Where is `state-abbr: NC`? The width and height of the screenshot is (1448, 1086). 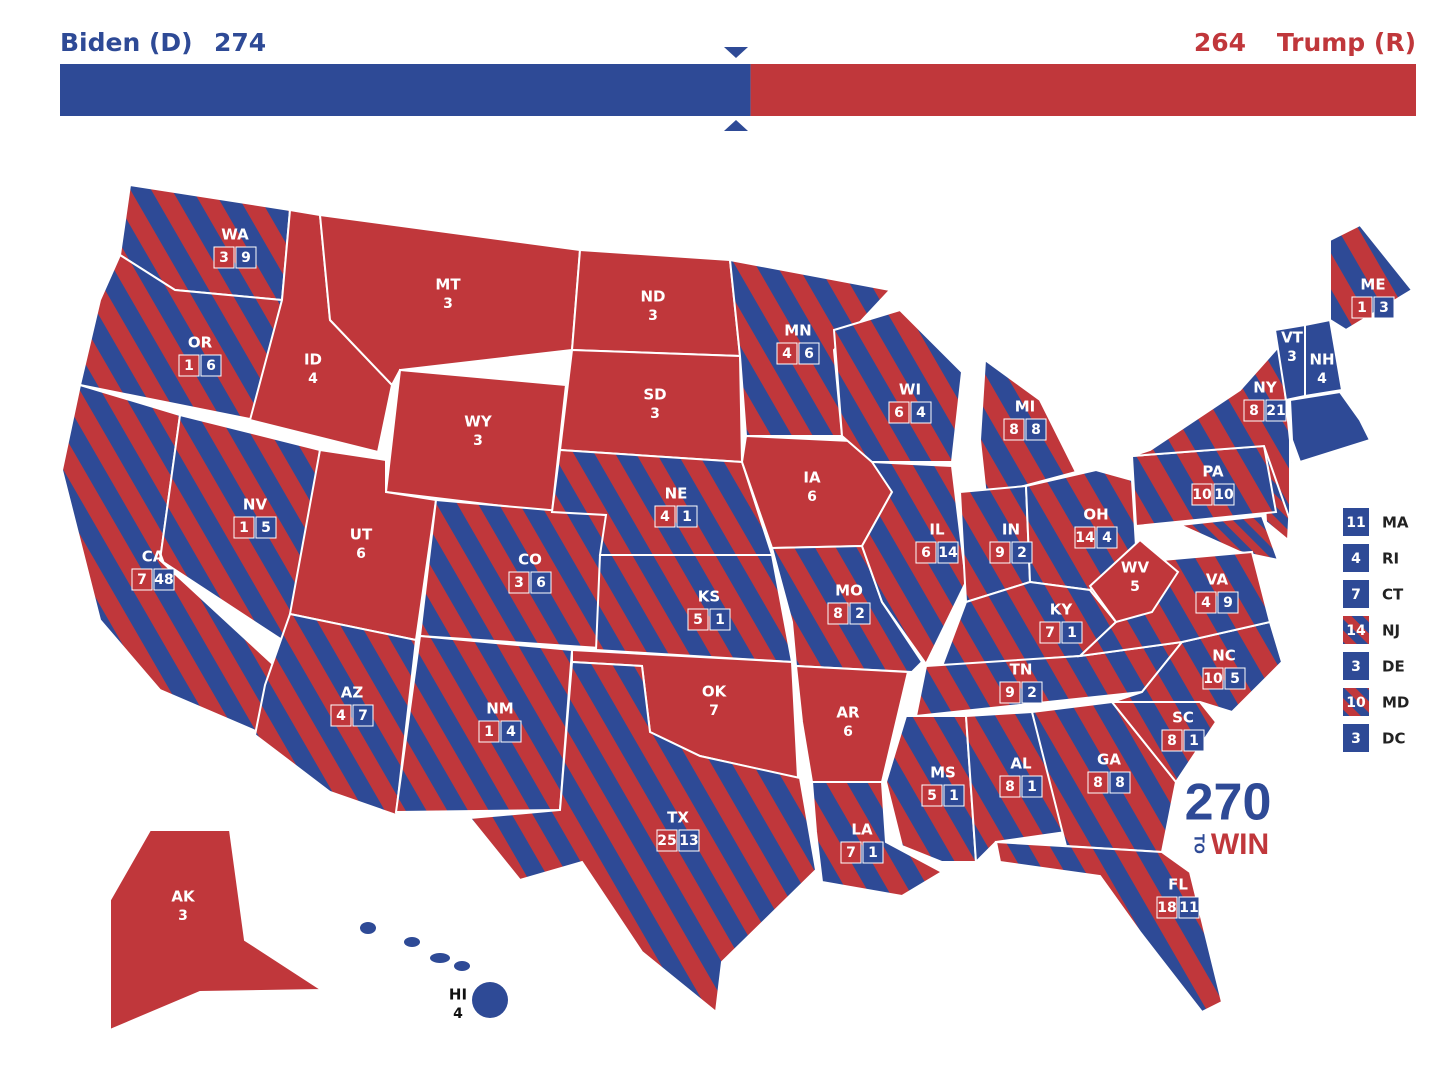
state-abbr: NC is located at coordinates (1224, 656).